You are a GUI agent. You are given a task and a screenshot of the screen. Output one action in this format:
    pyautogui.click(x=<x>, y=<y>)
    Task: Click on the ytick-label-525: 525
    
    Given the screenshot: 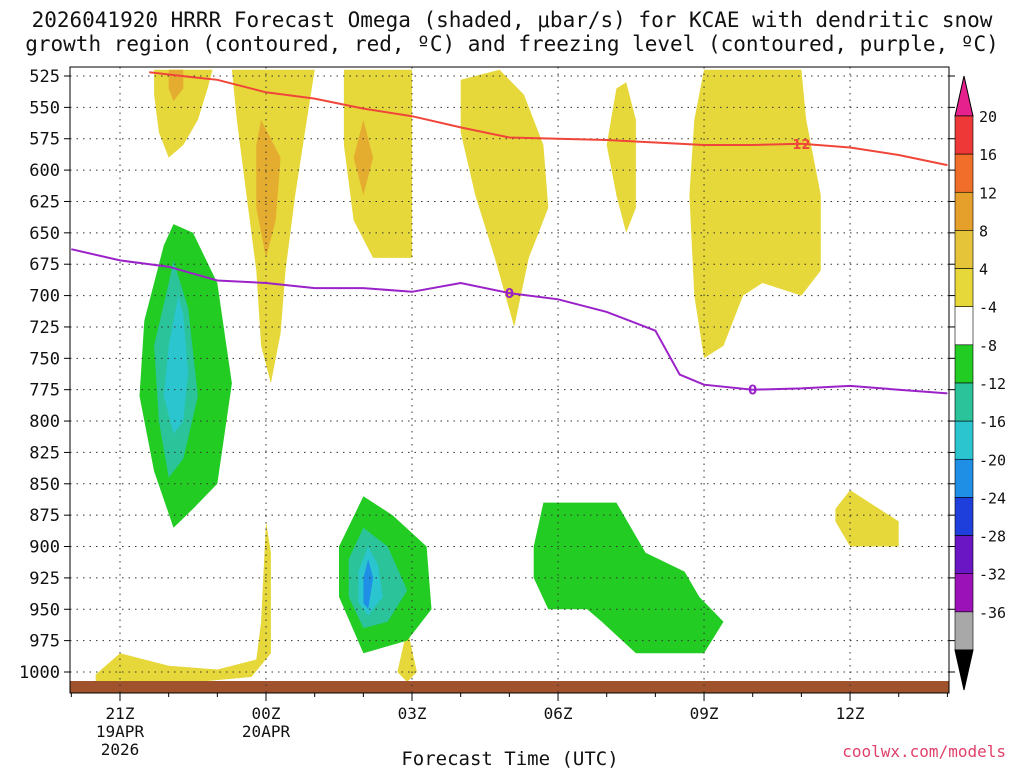 What is the action you would take?
    pyautogui.click(x=44, y=77)
    